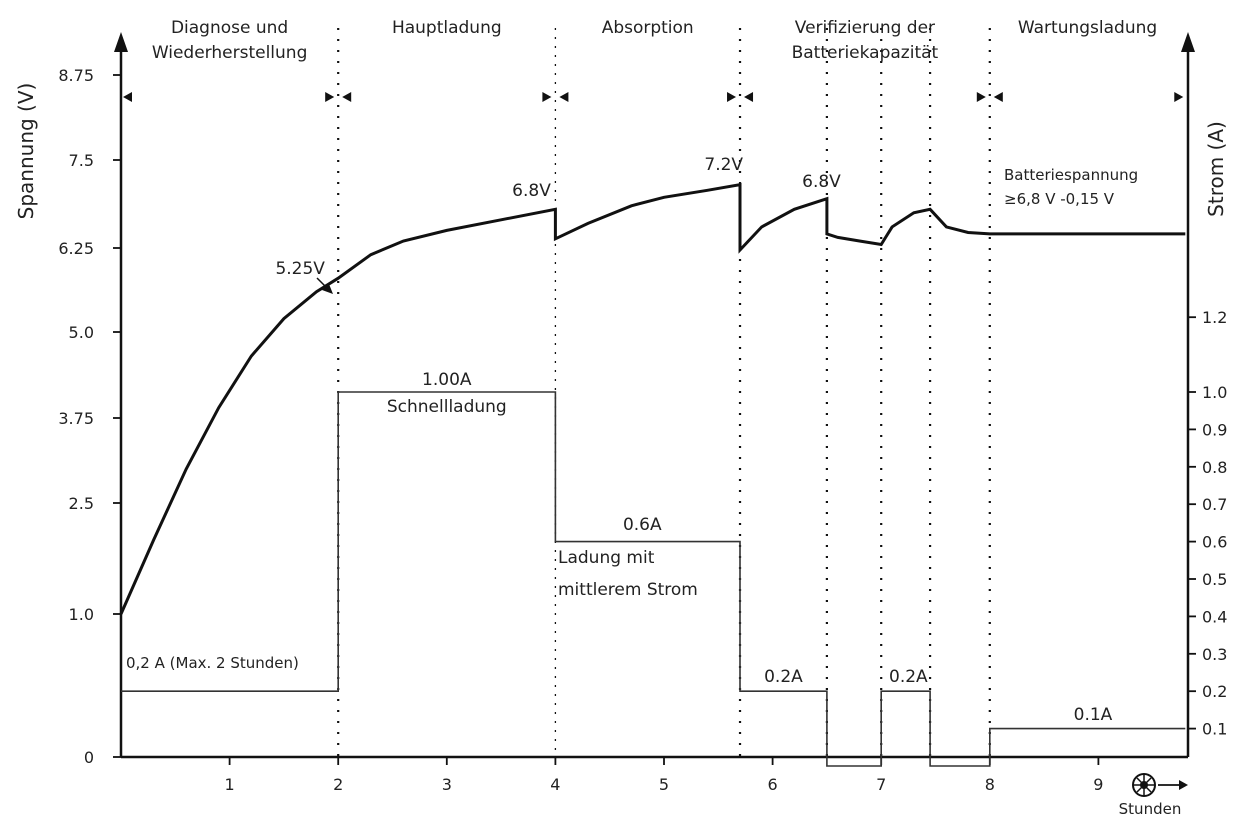 The height and width of the screenshot is (821, 1242). Describe the element at coordinates (642, 525) in the screenshot. I see `annotation-8: 0.6A` at that location.